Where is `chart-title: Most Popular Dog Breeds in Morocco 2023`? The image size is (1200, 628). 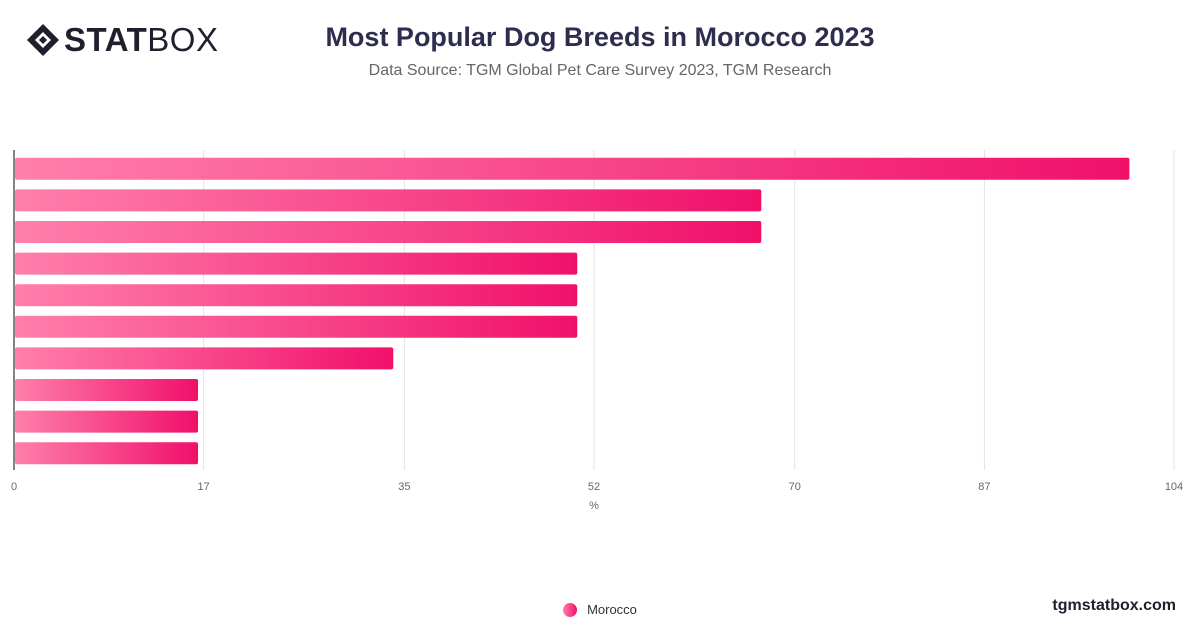 chart-title: Most Popular Dog Breeds in Morocco 2023 is located at coordinates (600, 37).